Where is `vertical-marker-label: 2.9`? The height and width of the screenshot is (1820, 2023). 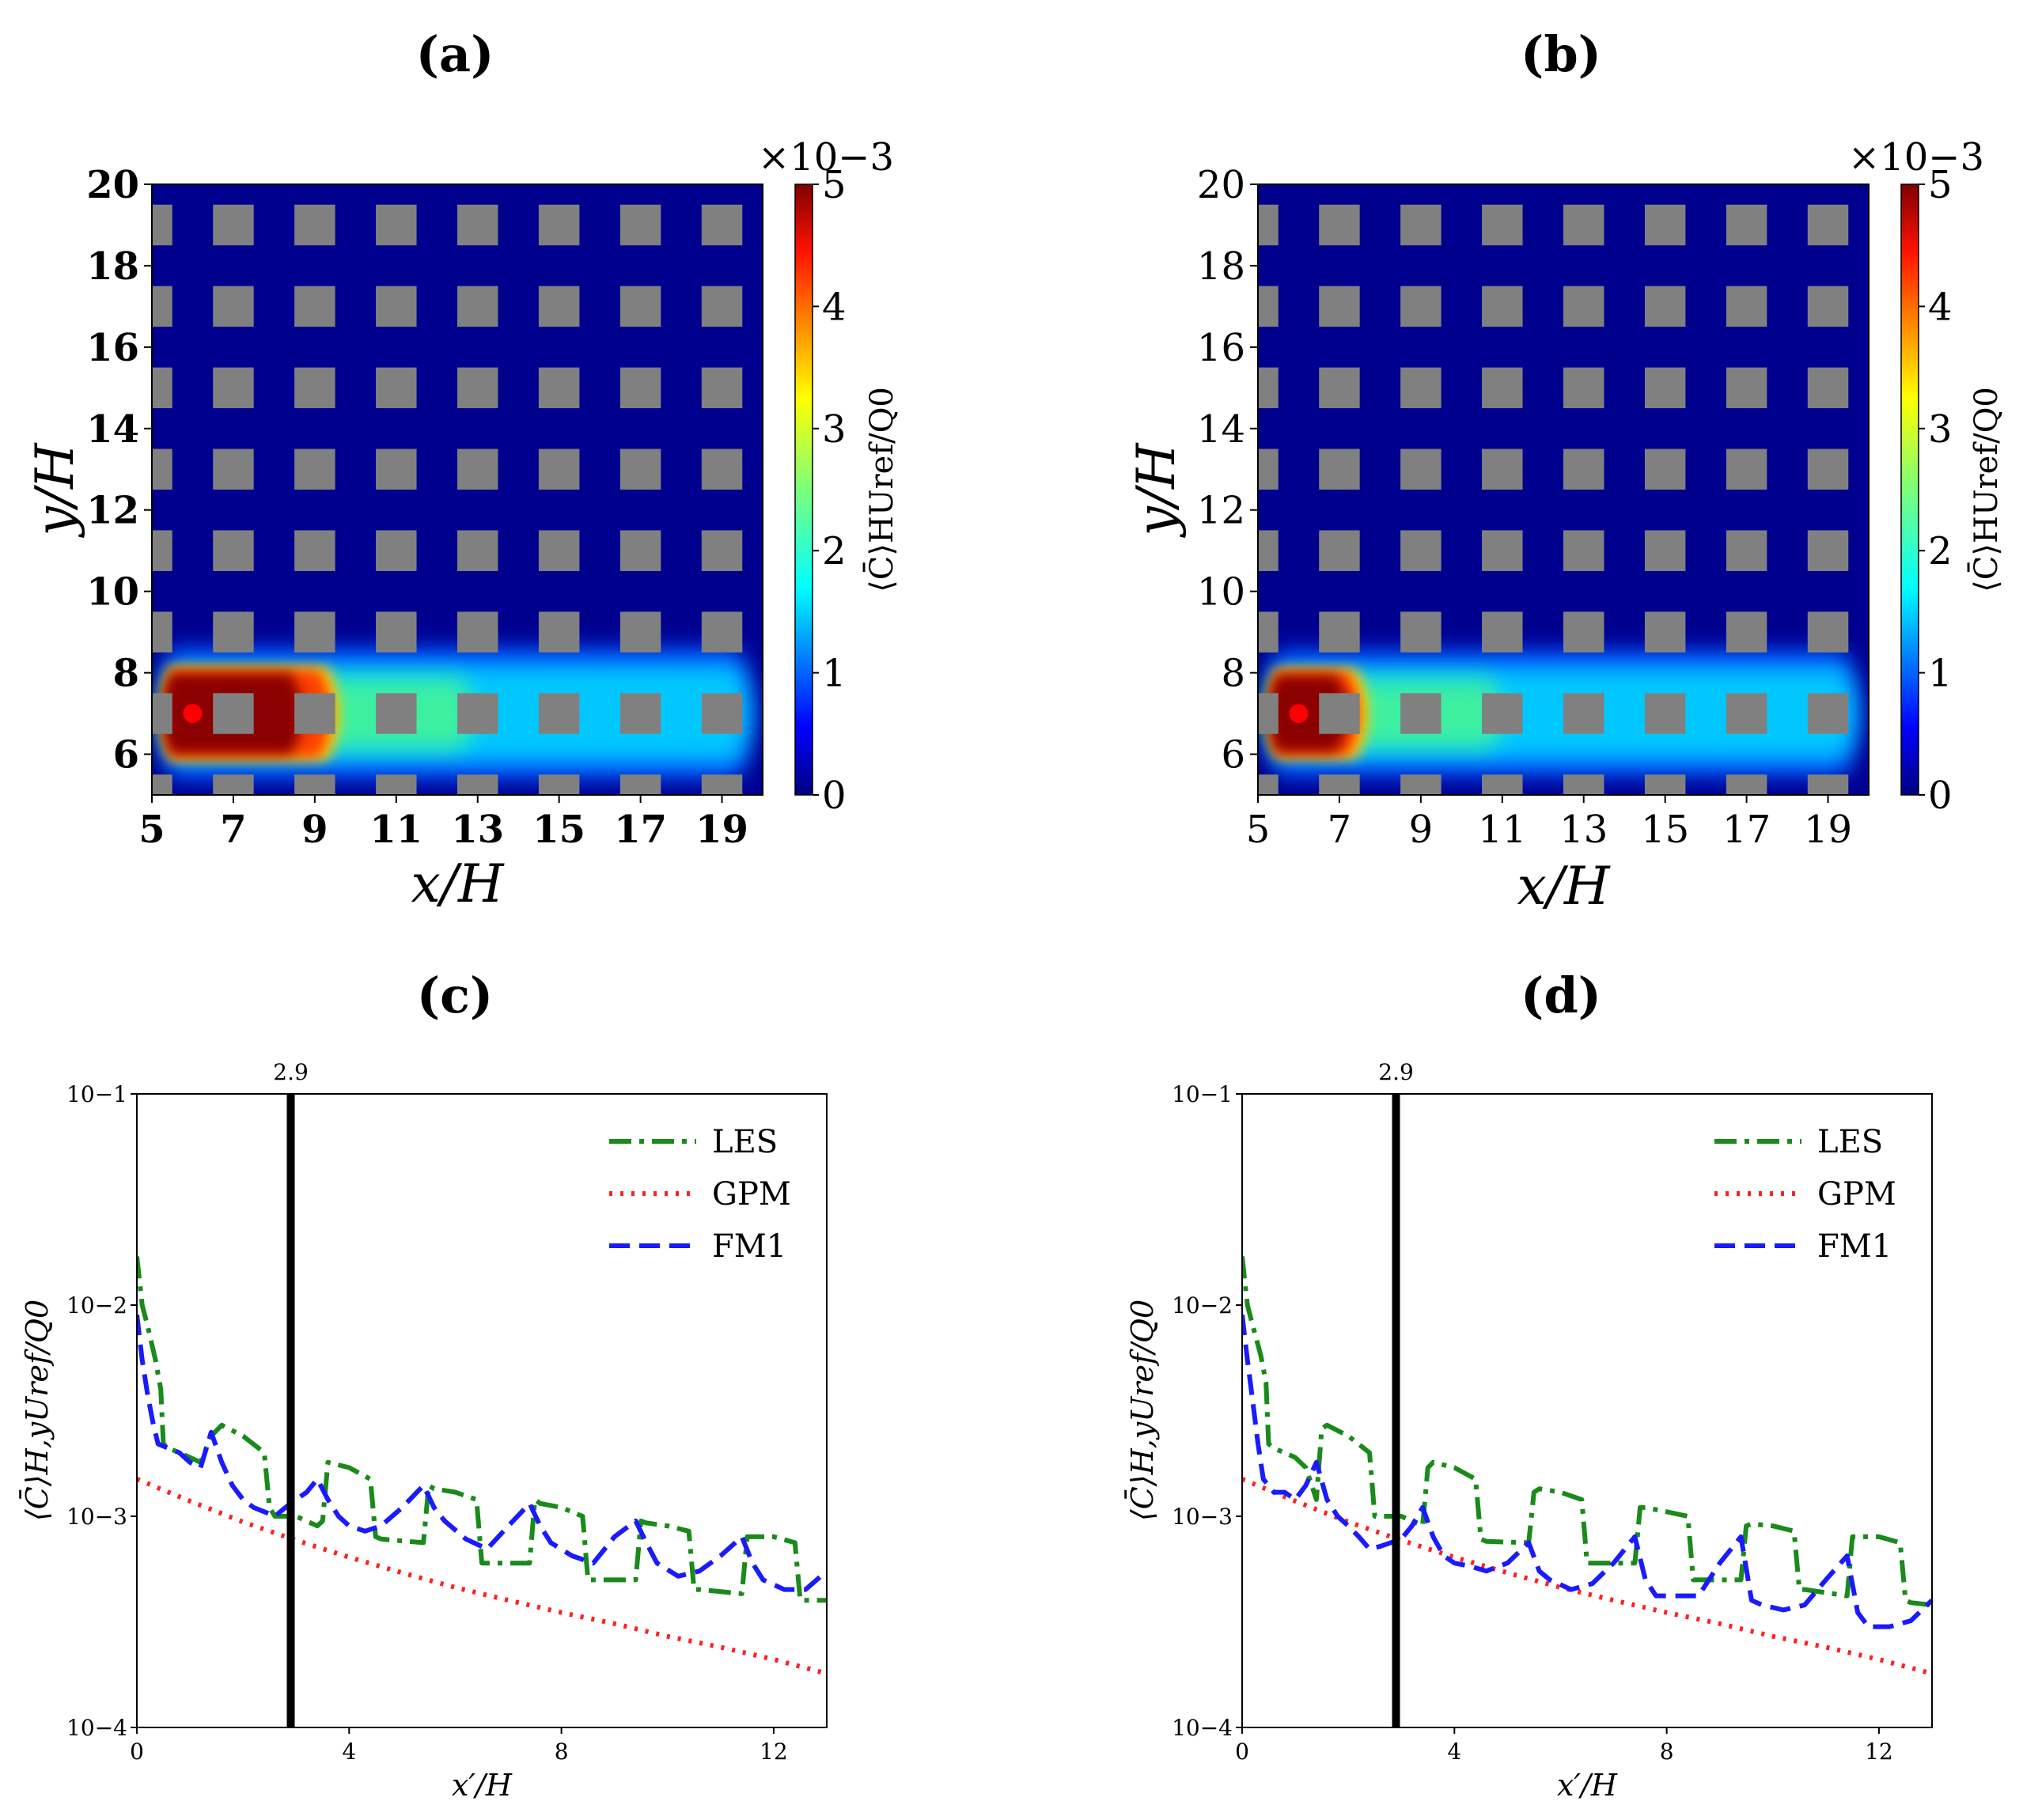
vertical-marker-label: 2.9 is located at coordinates (291, 1072).